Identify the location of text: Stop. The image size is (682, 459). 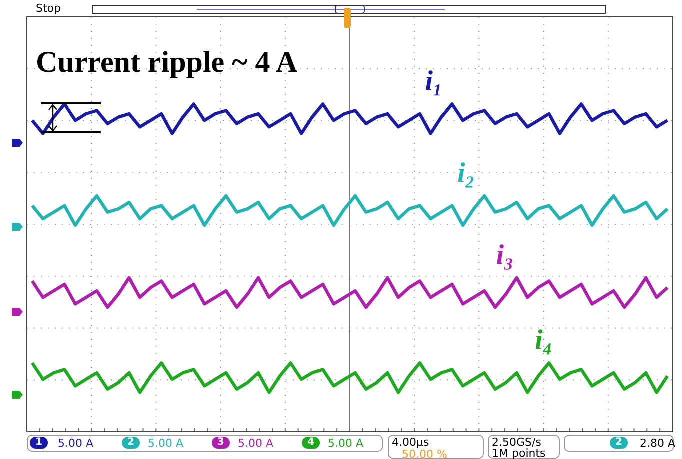
(49, 8).